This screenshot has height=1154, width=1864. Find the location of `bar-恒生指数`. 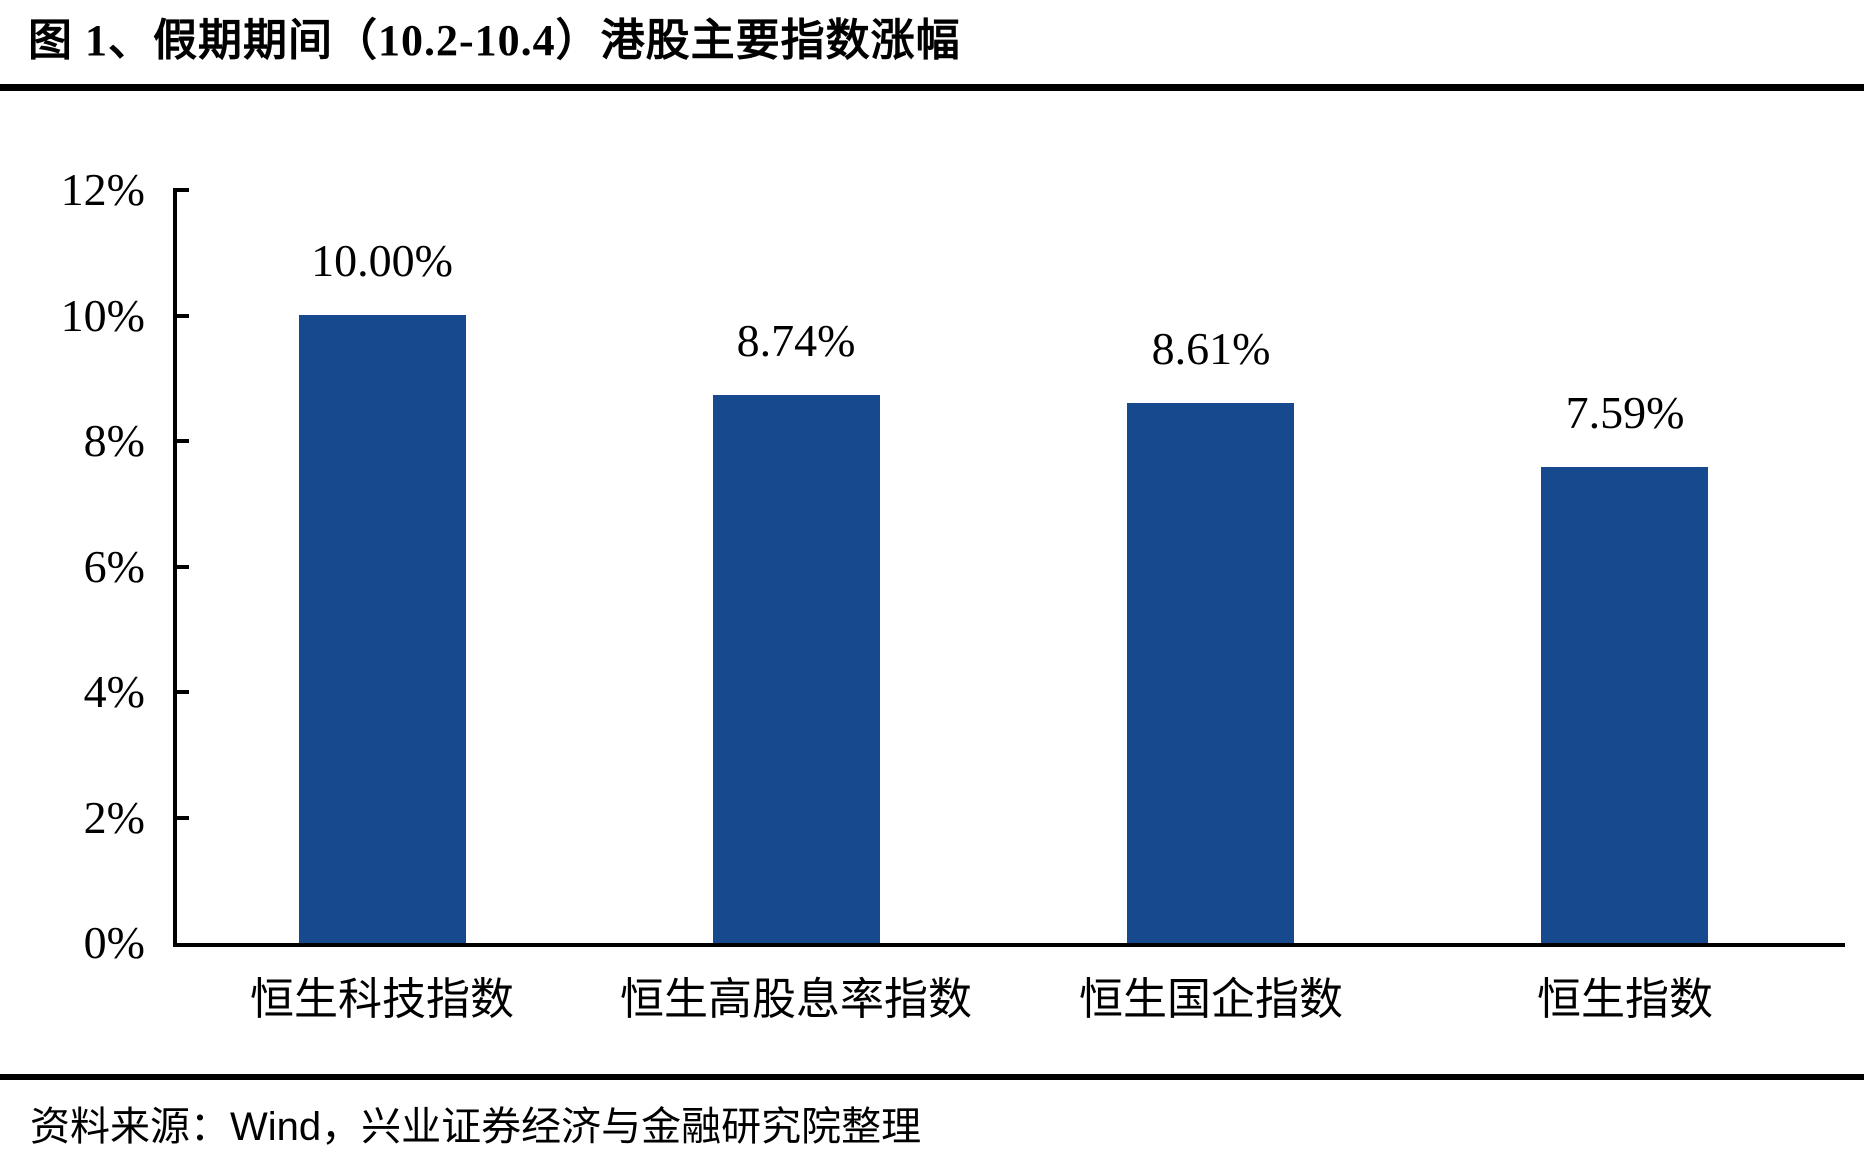

bar-恒生指数 is located at coordinates (1624, 705).